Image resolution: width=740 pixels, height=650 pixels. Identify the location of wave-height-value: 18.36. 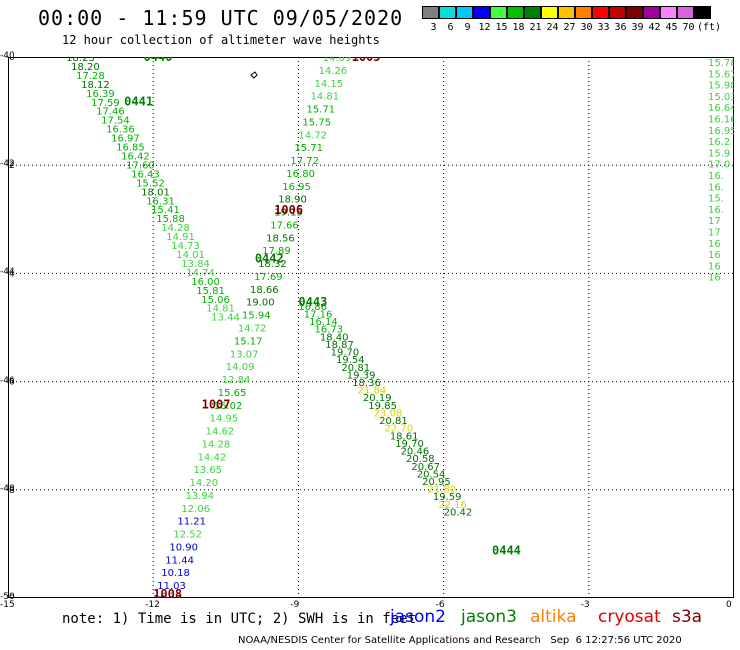
(366, 383).